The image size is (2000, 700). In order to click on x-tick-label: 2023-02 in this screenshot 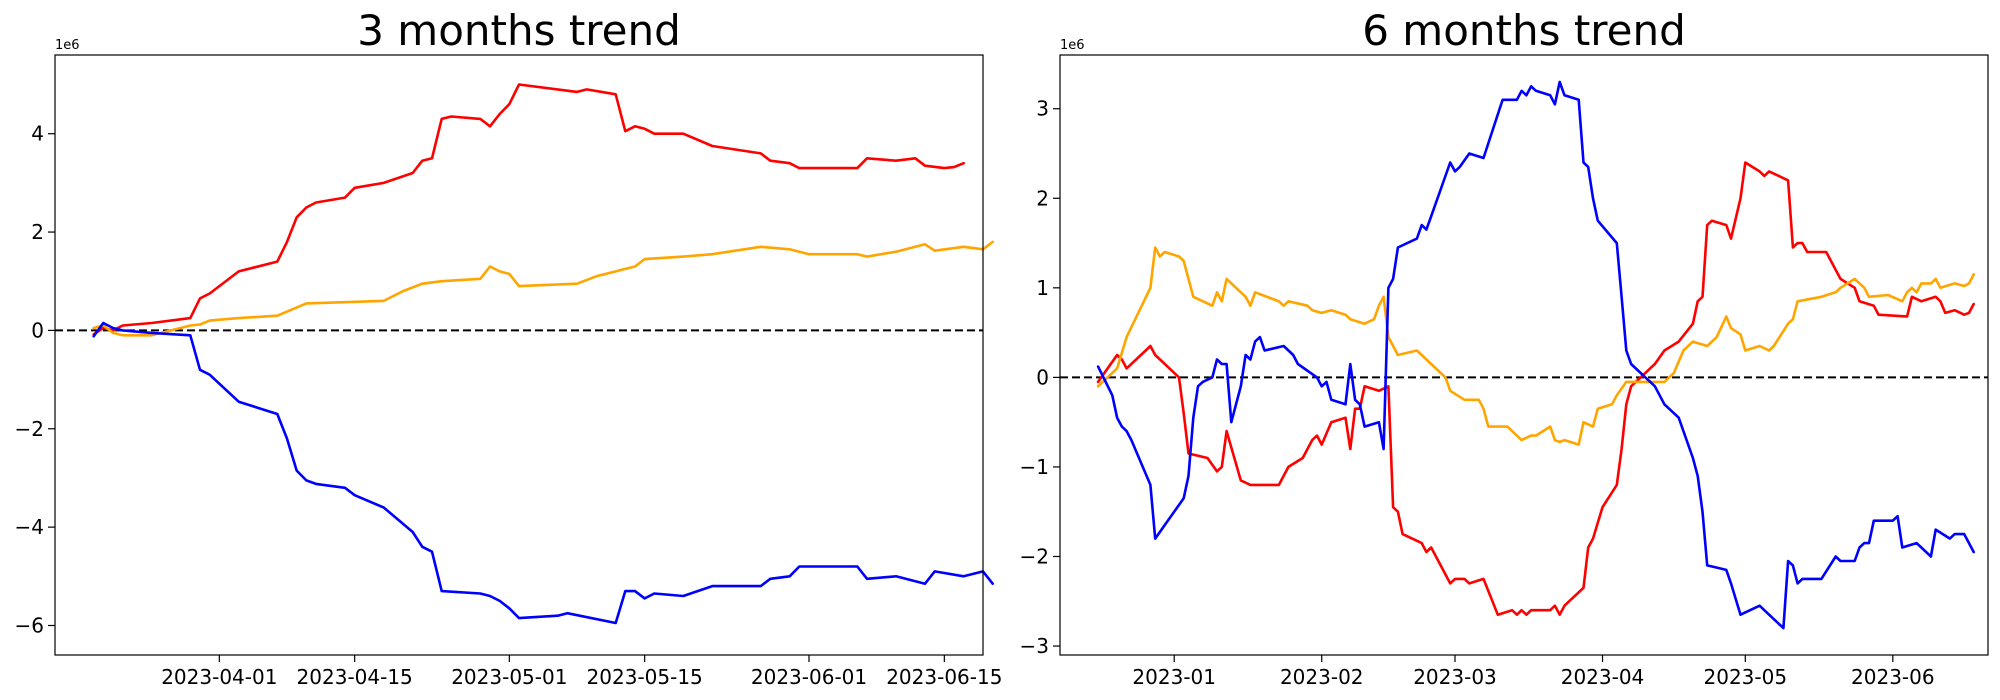, I will do `click(1322, 677)`.